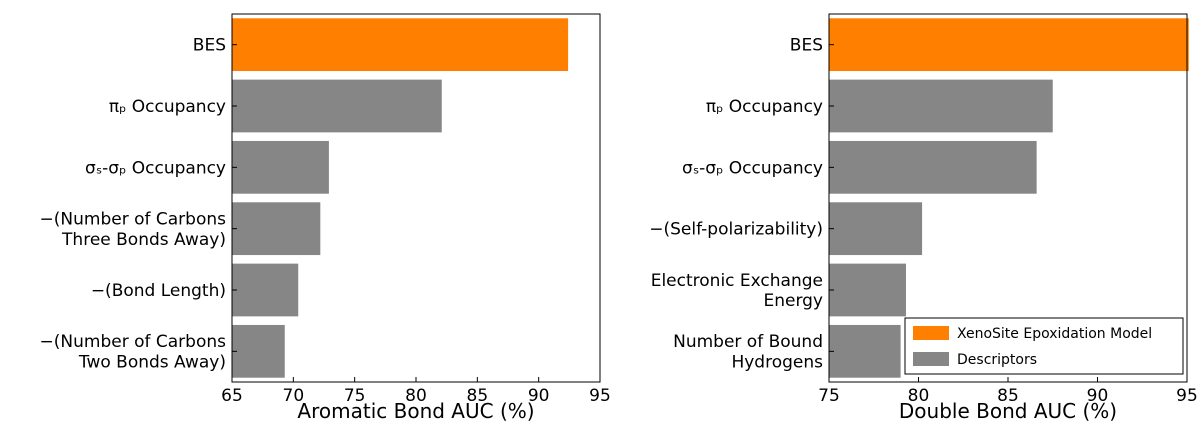  Describe the element at coordinates (415, 411) in the screenshot. I see `x-axis-label: Aromatic Bond AUC (%)` at that location.